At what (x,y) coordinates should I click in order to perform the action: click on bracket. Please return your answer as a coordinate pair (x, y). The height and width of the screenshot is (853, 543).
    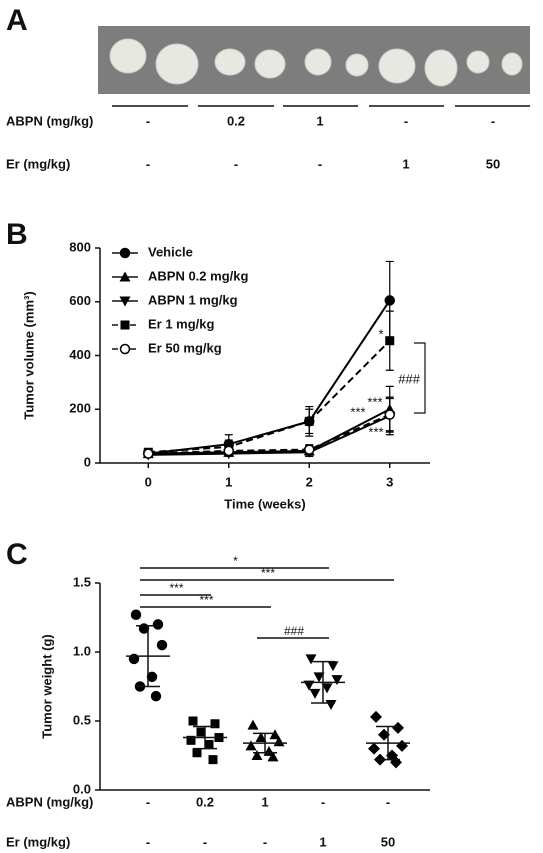
    Looking at the image, I should click on (420, 378).